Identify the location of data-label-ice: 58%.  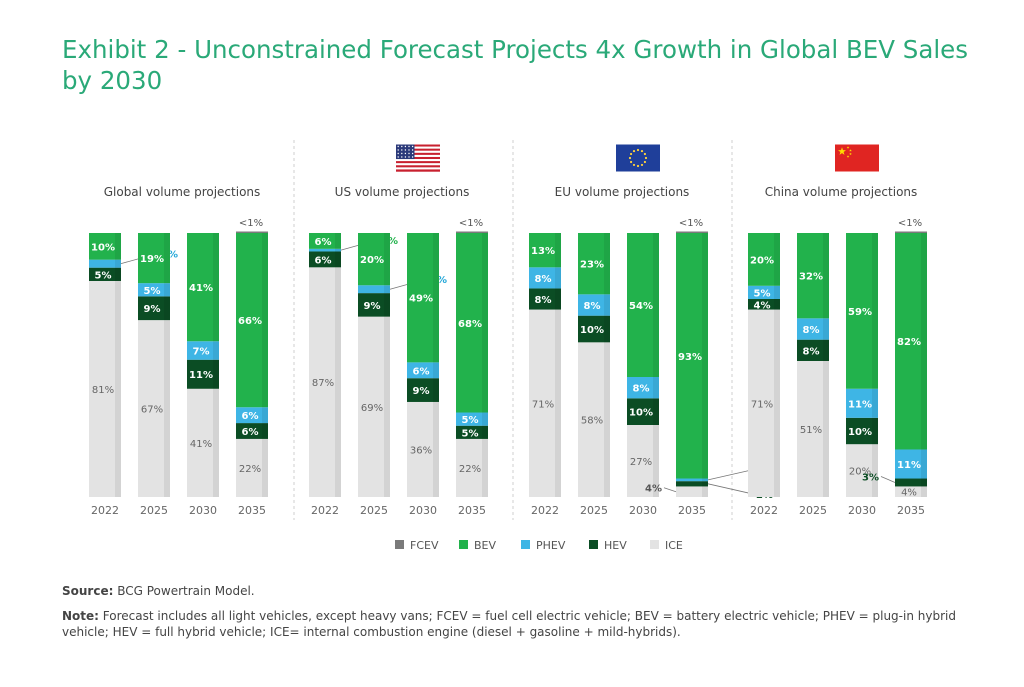
(592, 421).